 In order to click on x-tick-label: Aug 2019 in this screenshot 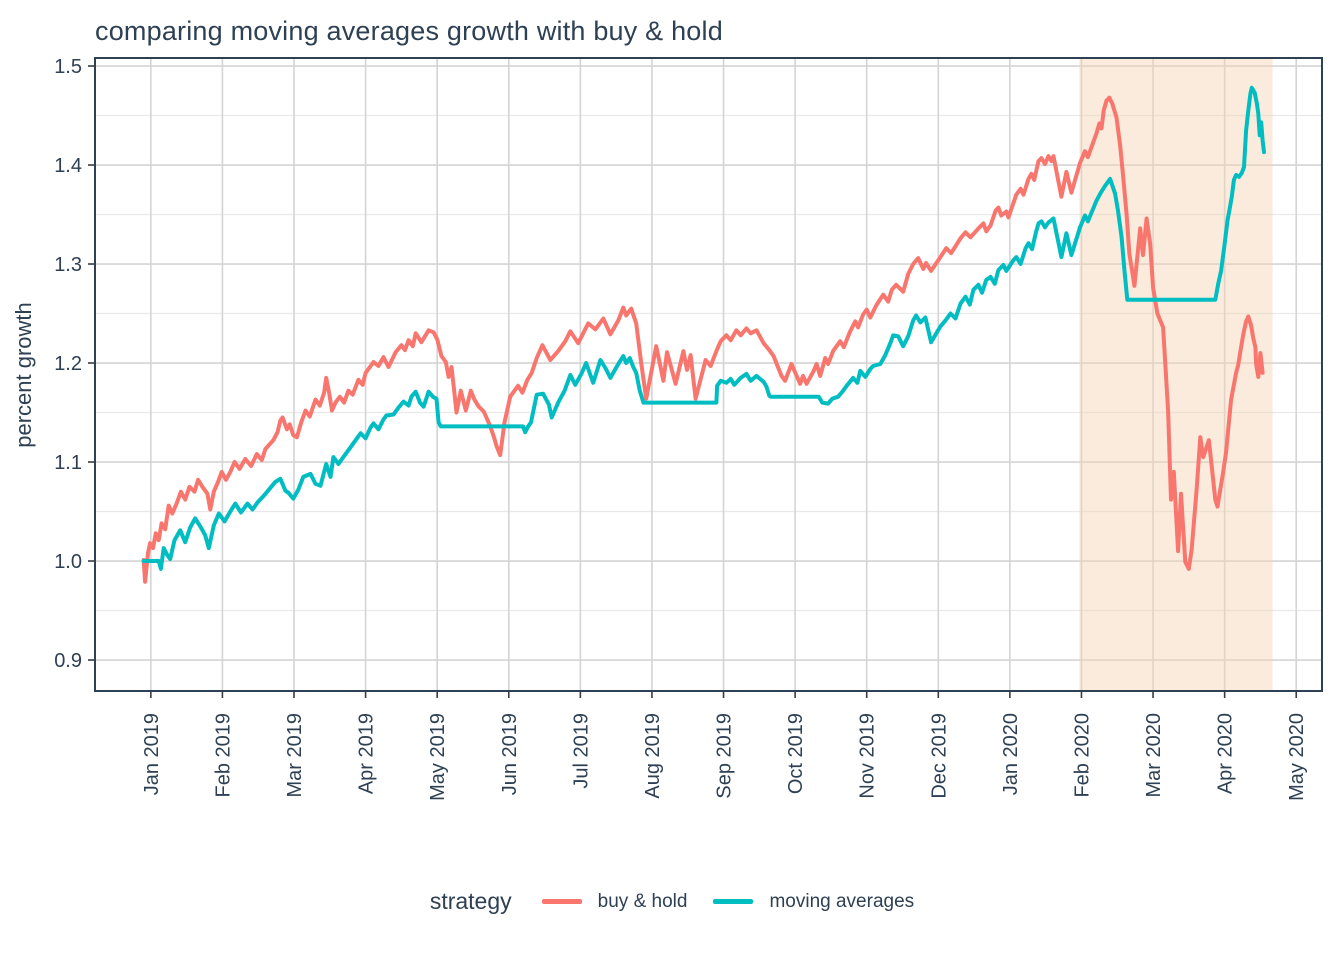, I will do `click(653, 756)`.